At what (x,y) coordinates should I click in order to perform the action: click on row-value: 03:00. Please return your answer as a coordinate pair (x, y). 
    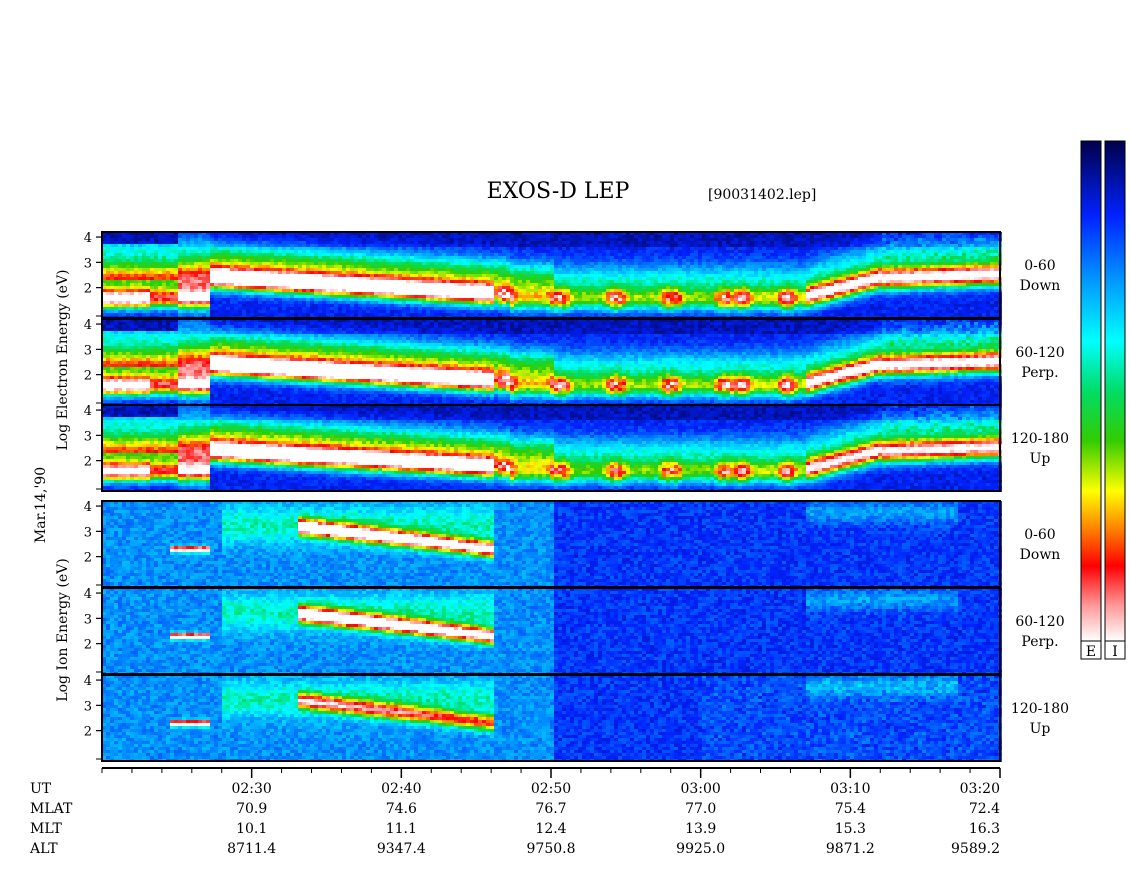
    Looking at the image, I should click on (700, 789).